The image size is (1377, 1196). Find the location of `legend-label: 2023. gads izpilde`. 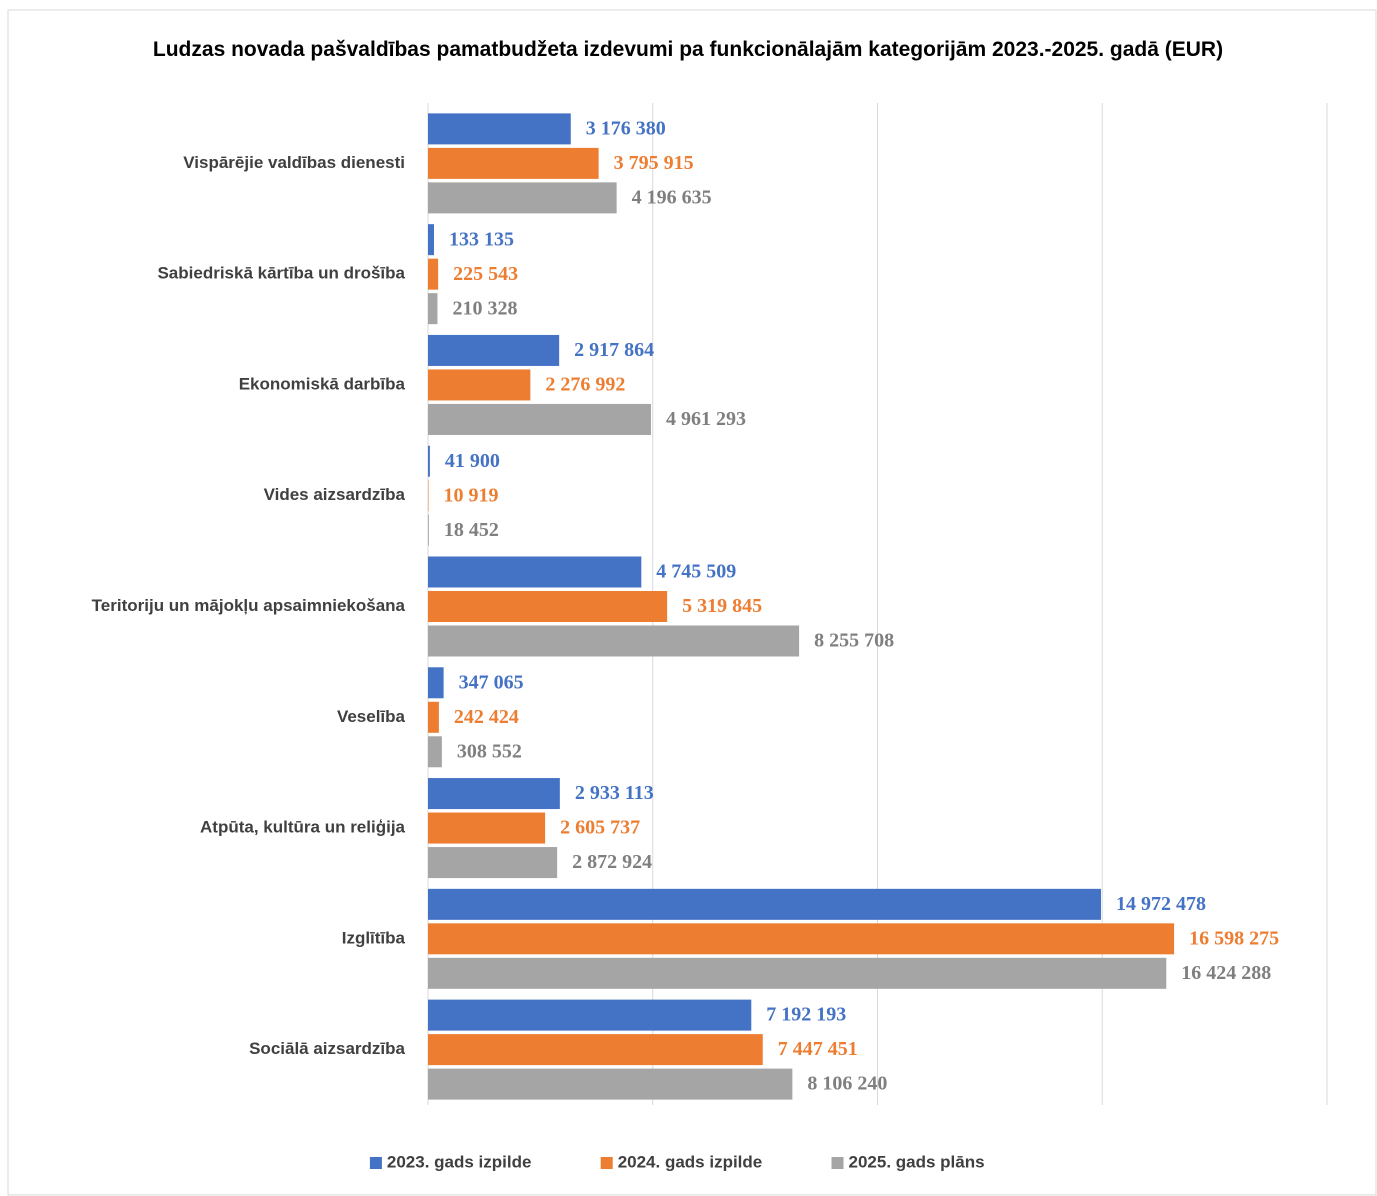

legend-label: 2023. gads izpilde is located at coordinates (459, 1161).